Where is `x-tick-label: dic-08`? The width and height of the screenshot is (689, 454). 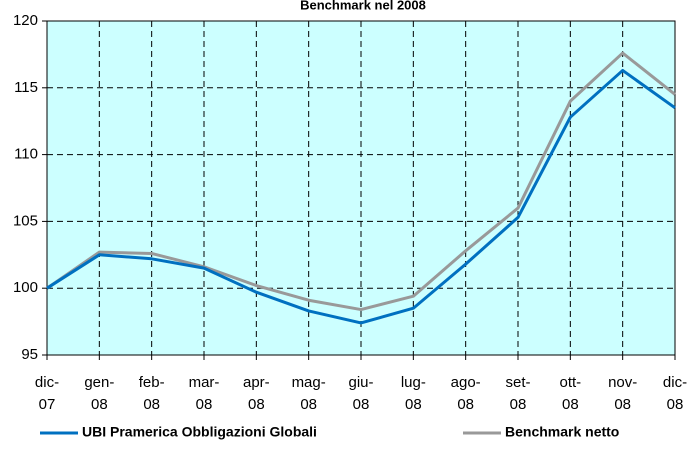 x-tick-label: dic-08 is located at coordinates (675, 393).